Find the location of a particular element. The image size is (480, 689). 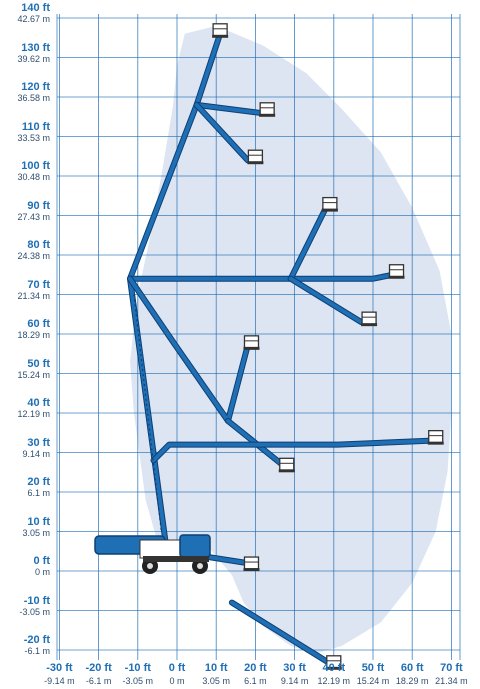

x-tick-label-m: 6.1 m is located at coordinates (255, 681).